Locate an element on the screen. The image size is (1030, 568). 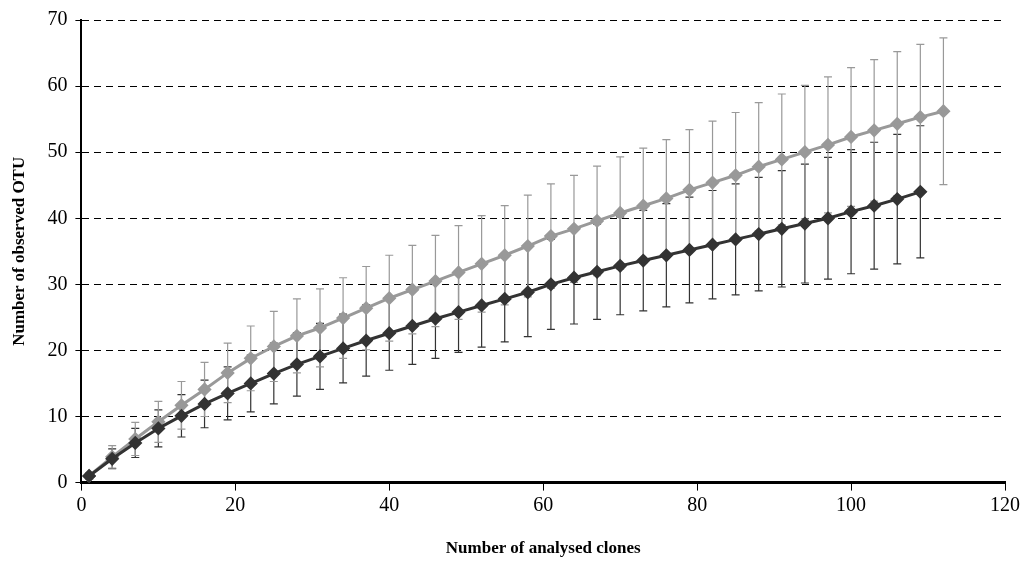
x-tick-label: 60 is located at coordinates (543, 503).